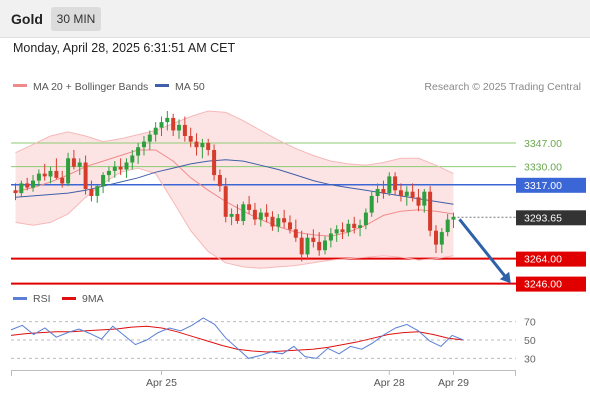 The image size is (590, 400). I want to click on rsi-tick-label: 50, so click(530, 341).